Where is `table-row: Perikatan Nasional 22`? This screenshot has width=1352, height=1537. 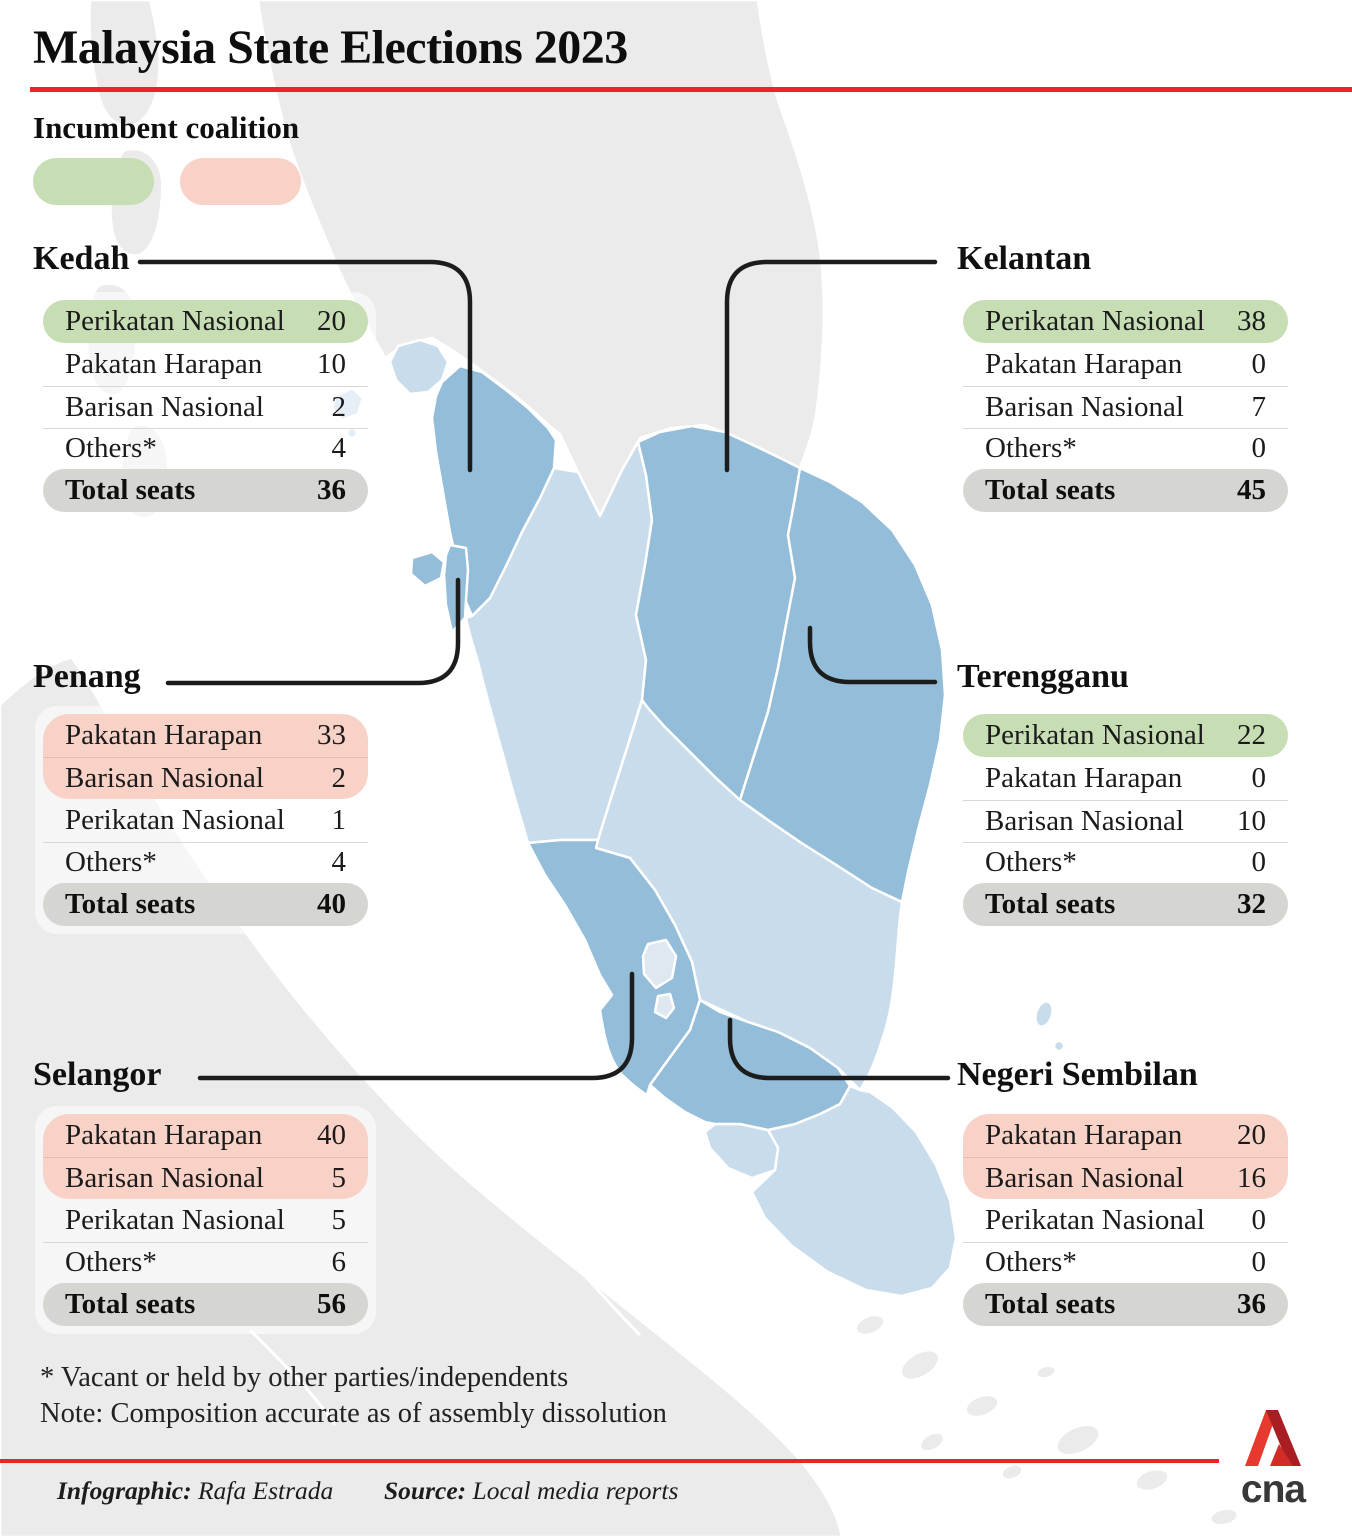 table-row: Perikatan Nasional 22 is located at coordinates (1125, 735).